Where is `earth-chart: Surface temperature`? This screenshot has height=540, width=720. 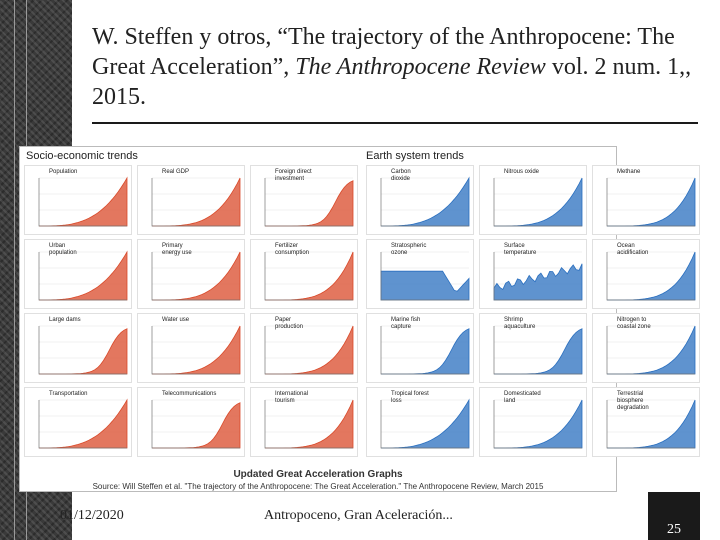
earth-chart: Surface temperature is located at coordinates (533, 274).